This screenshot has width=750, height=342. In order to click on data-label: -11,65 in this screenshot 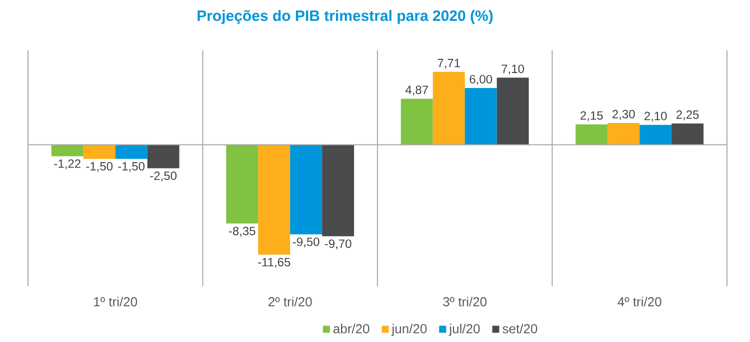, I will do `click(274, 263)`.